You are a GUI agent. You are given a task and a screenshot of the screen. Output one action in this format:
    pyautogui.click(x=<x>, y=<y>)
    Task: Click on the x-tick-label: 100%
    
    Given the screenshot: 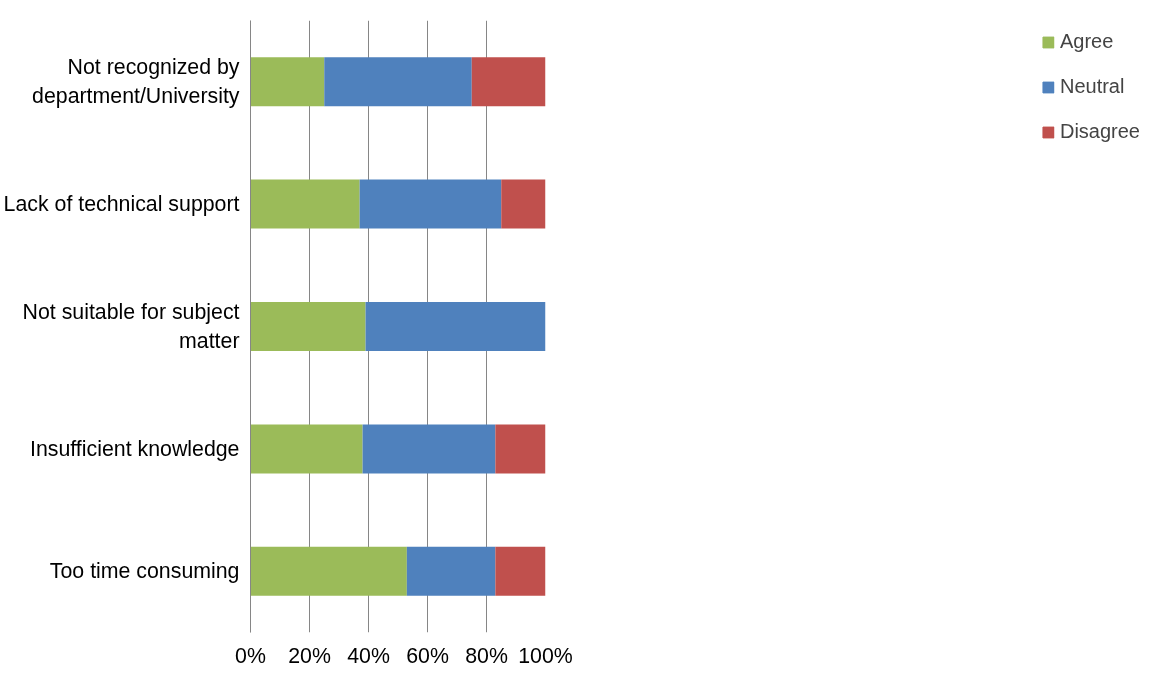 What is the action you would take?
    pyautogui.click(x=545, y=655)
    